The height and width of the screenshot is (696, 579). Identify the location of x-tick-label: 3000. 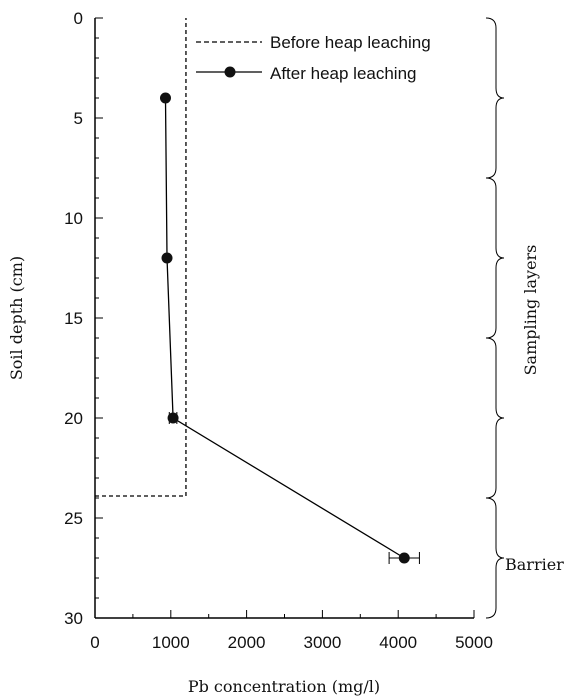
(322, 642).